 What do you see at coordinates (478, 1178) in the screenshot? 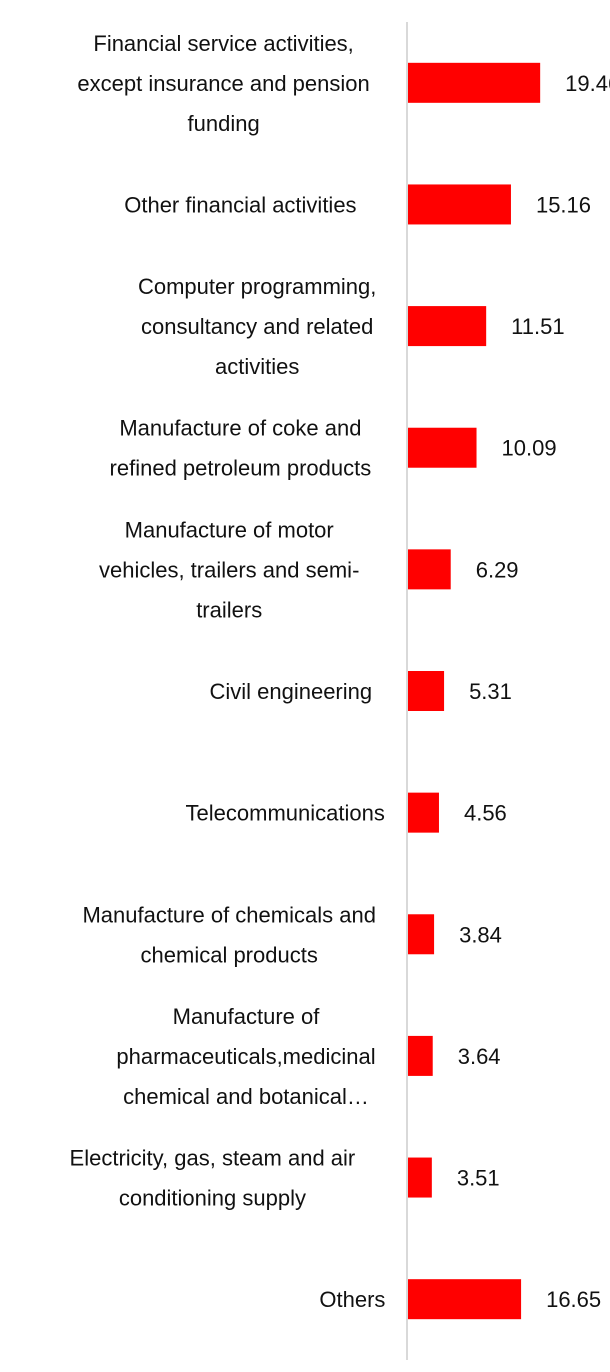
I see `value-label: 3.51` at bounding box center [478, 1178].